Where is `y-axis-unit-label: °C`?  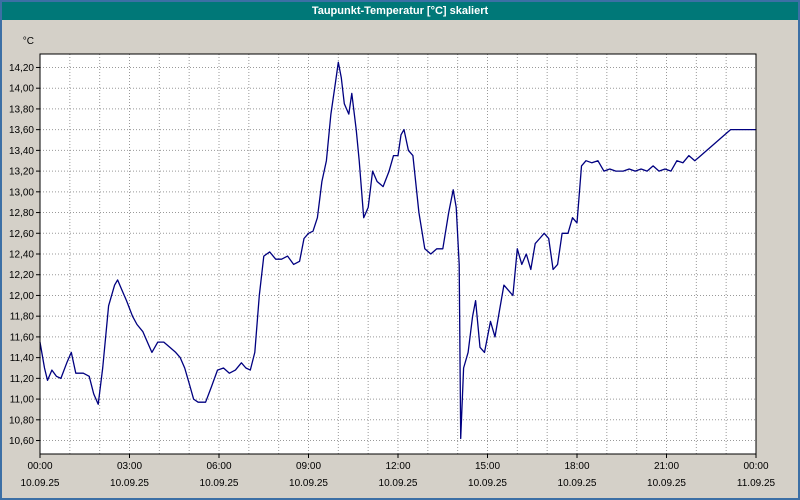 y-axis-unit-label: °C is located at coordinates (28, 41).